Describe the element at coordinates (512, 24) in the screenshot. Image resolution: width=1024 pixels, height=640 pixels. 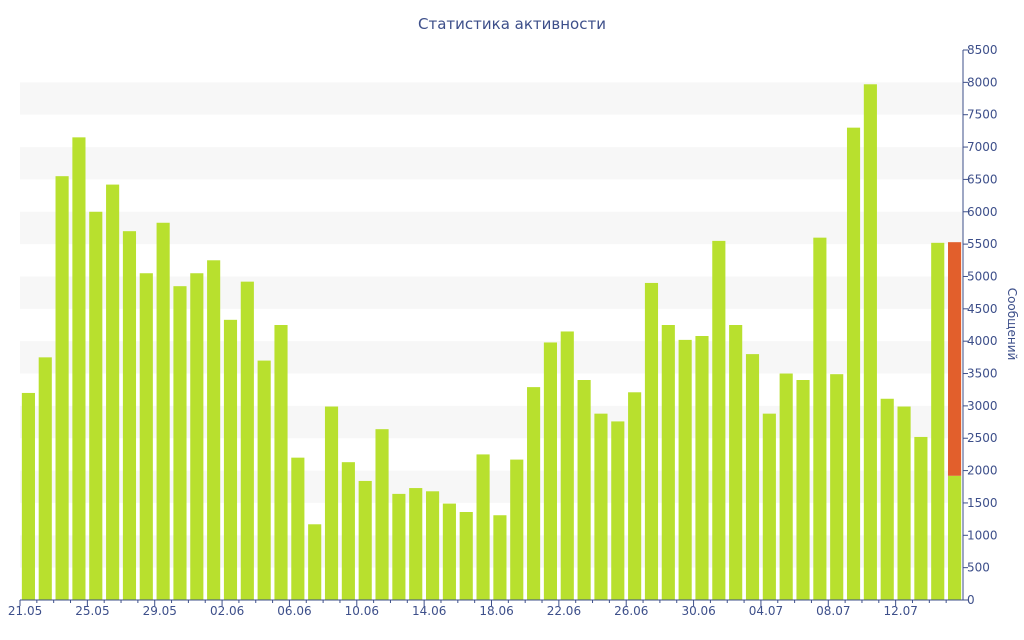
I see `chart-title: Статистика активности` at that location.